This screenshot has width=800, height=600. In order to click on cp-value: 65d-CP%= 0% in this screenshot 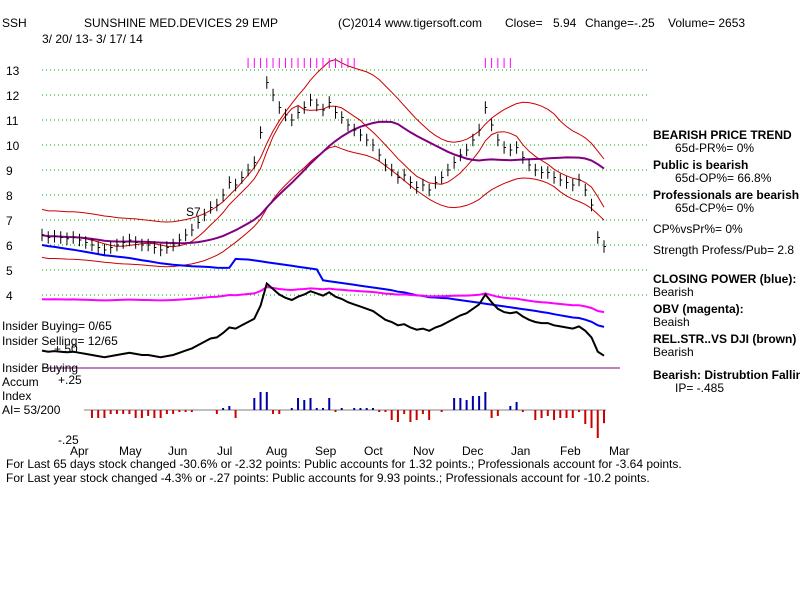, I will do `click(715, 208)`.